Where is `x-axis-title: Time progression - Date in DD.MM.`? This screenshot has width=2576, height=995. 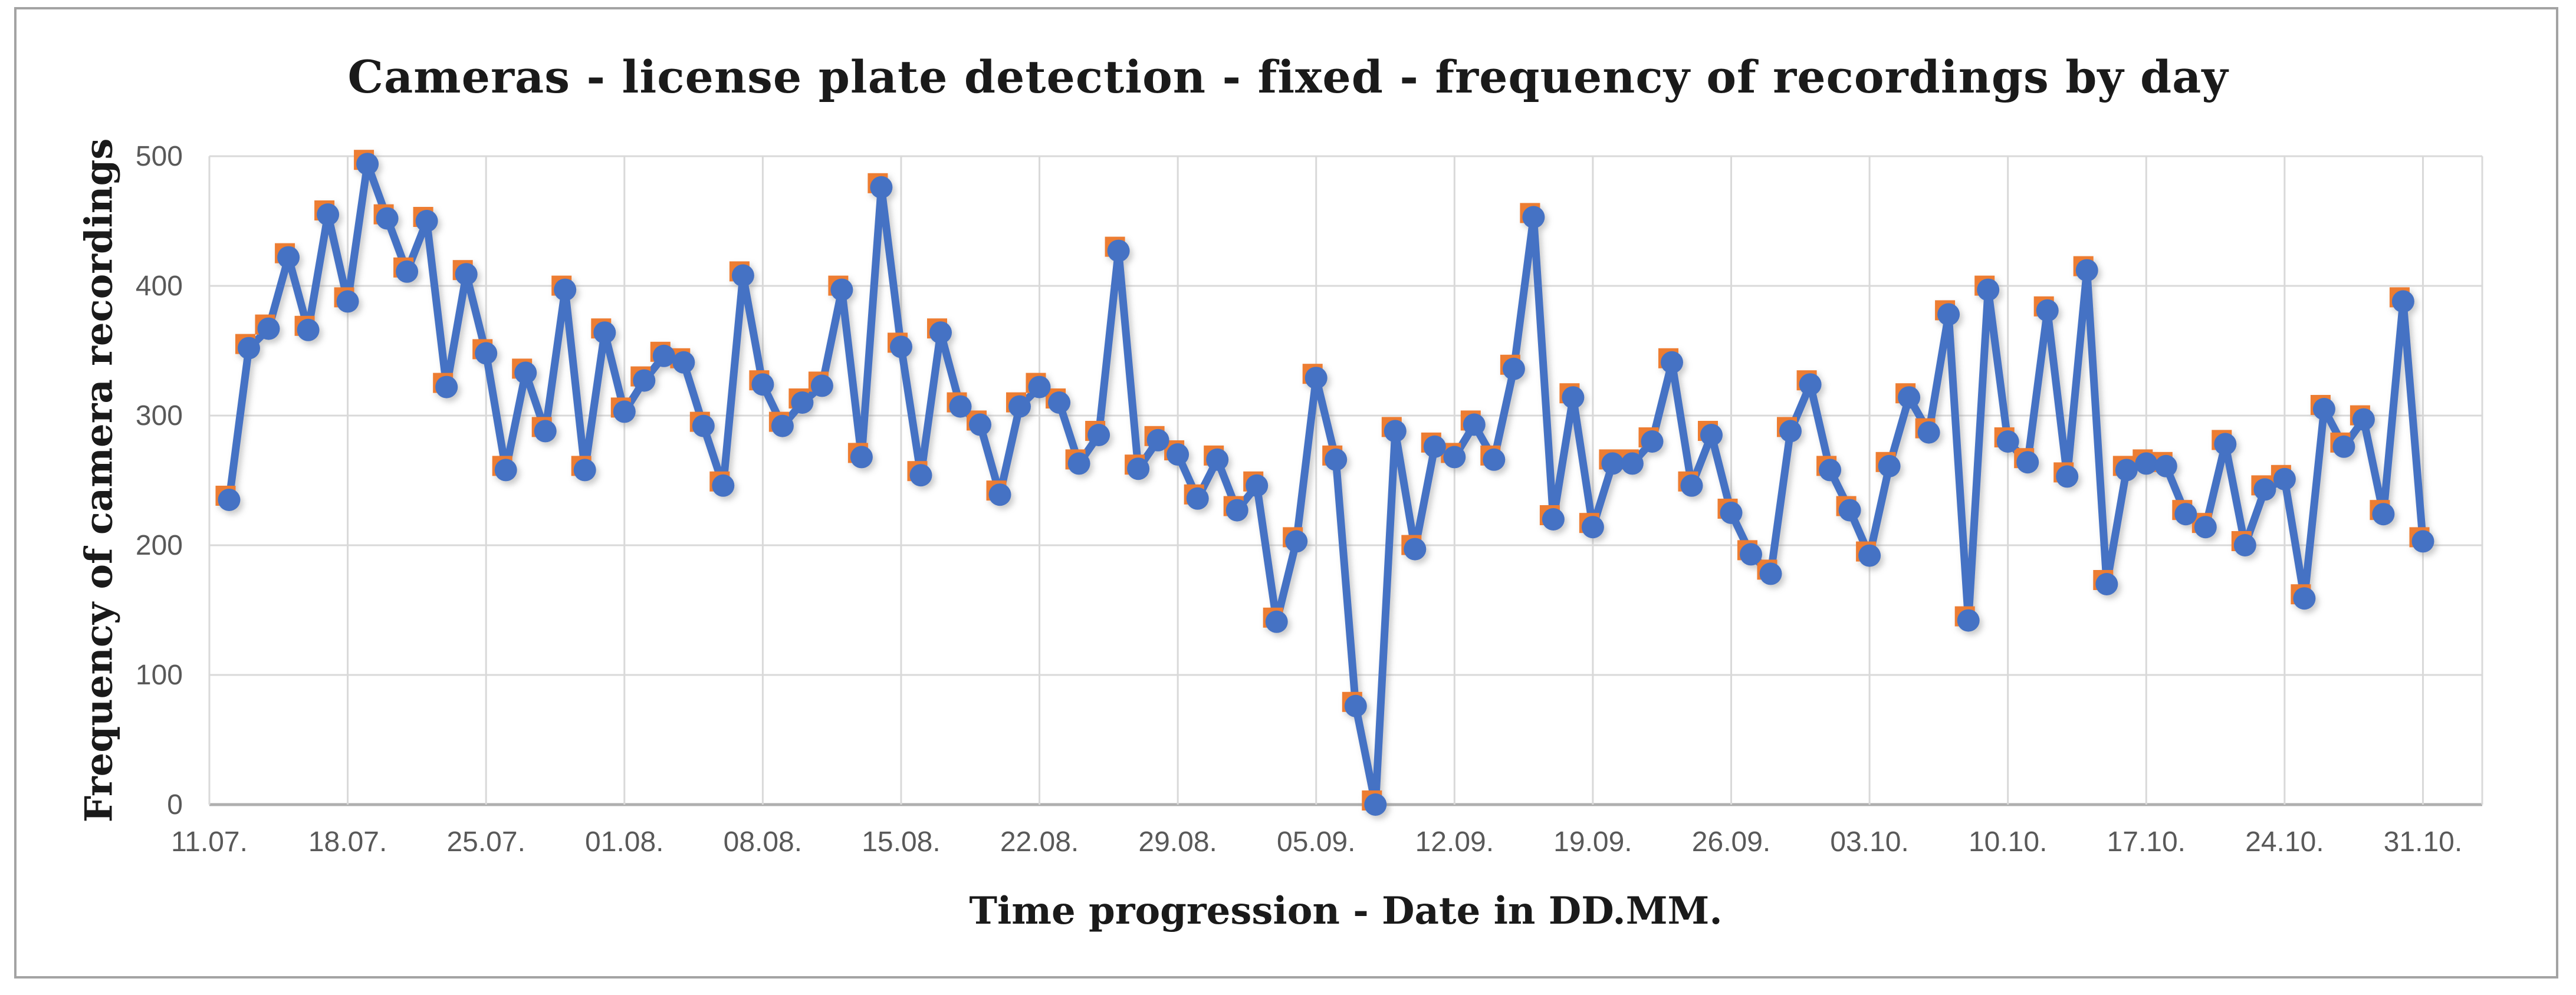 x-axis-title: Time progression - Date in DD.MM. is located at coordinates (1346, 911).